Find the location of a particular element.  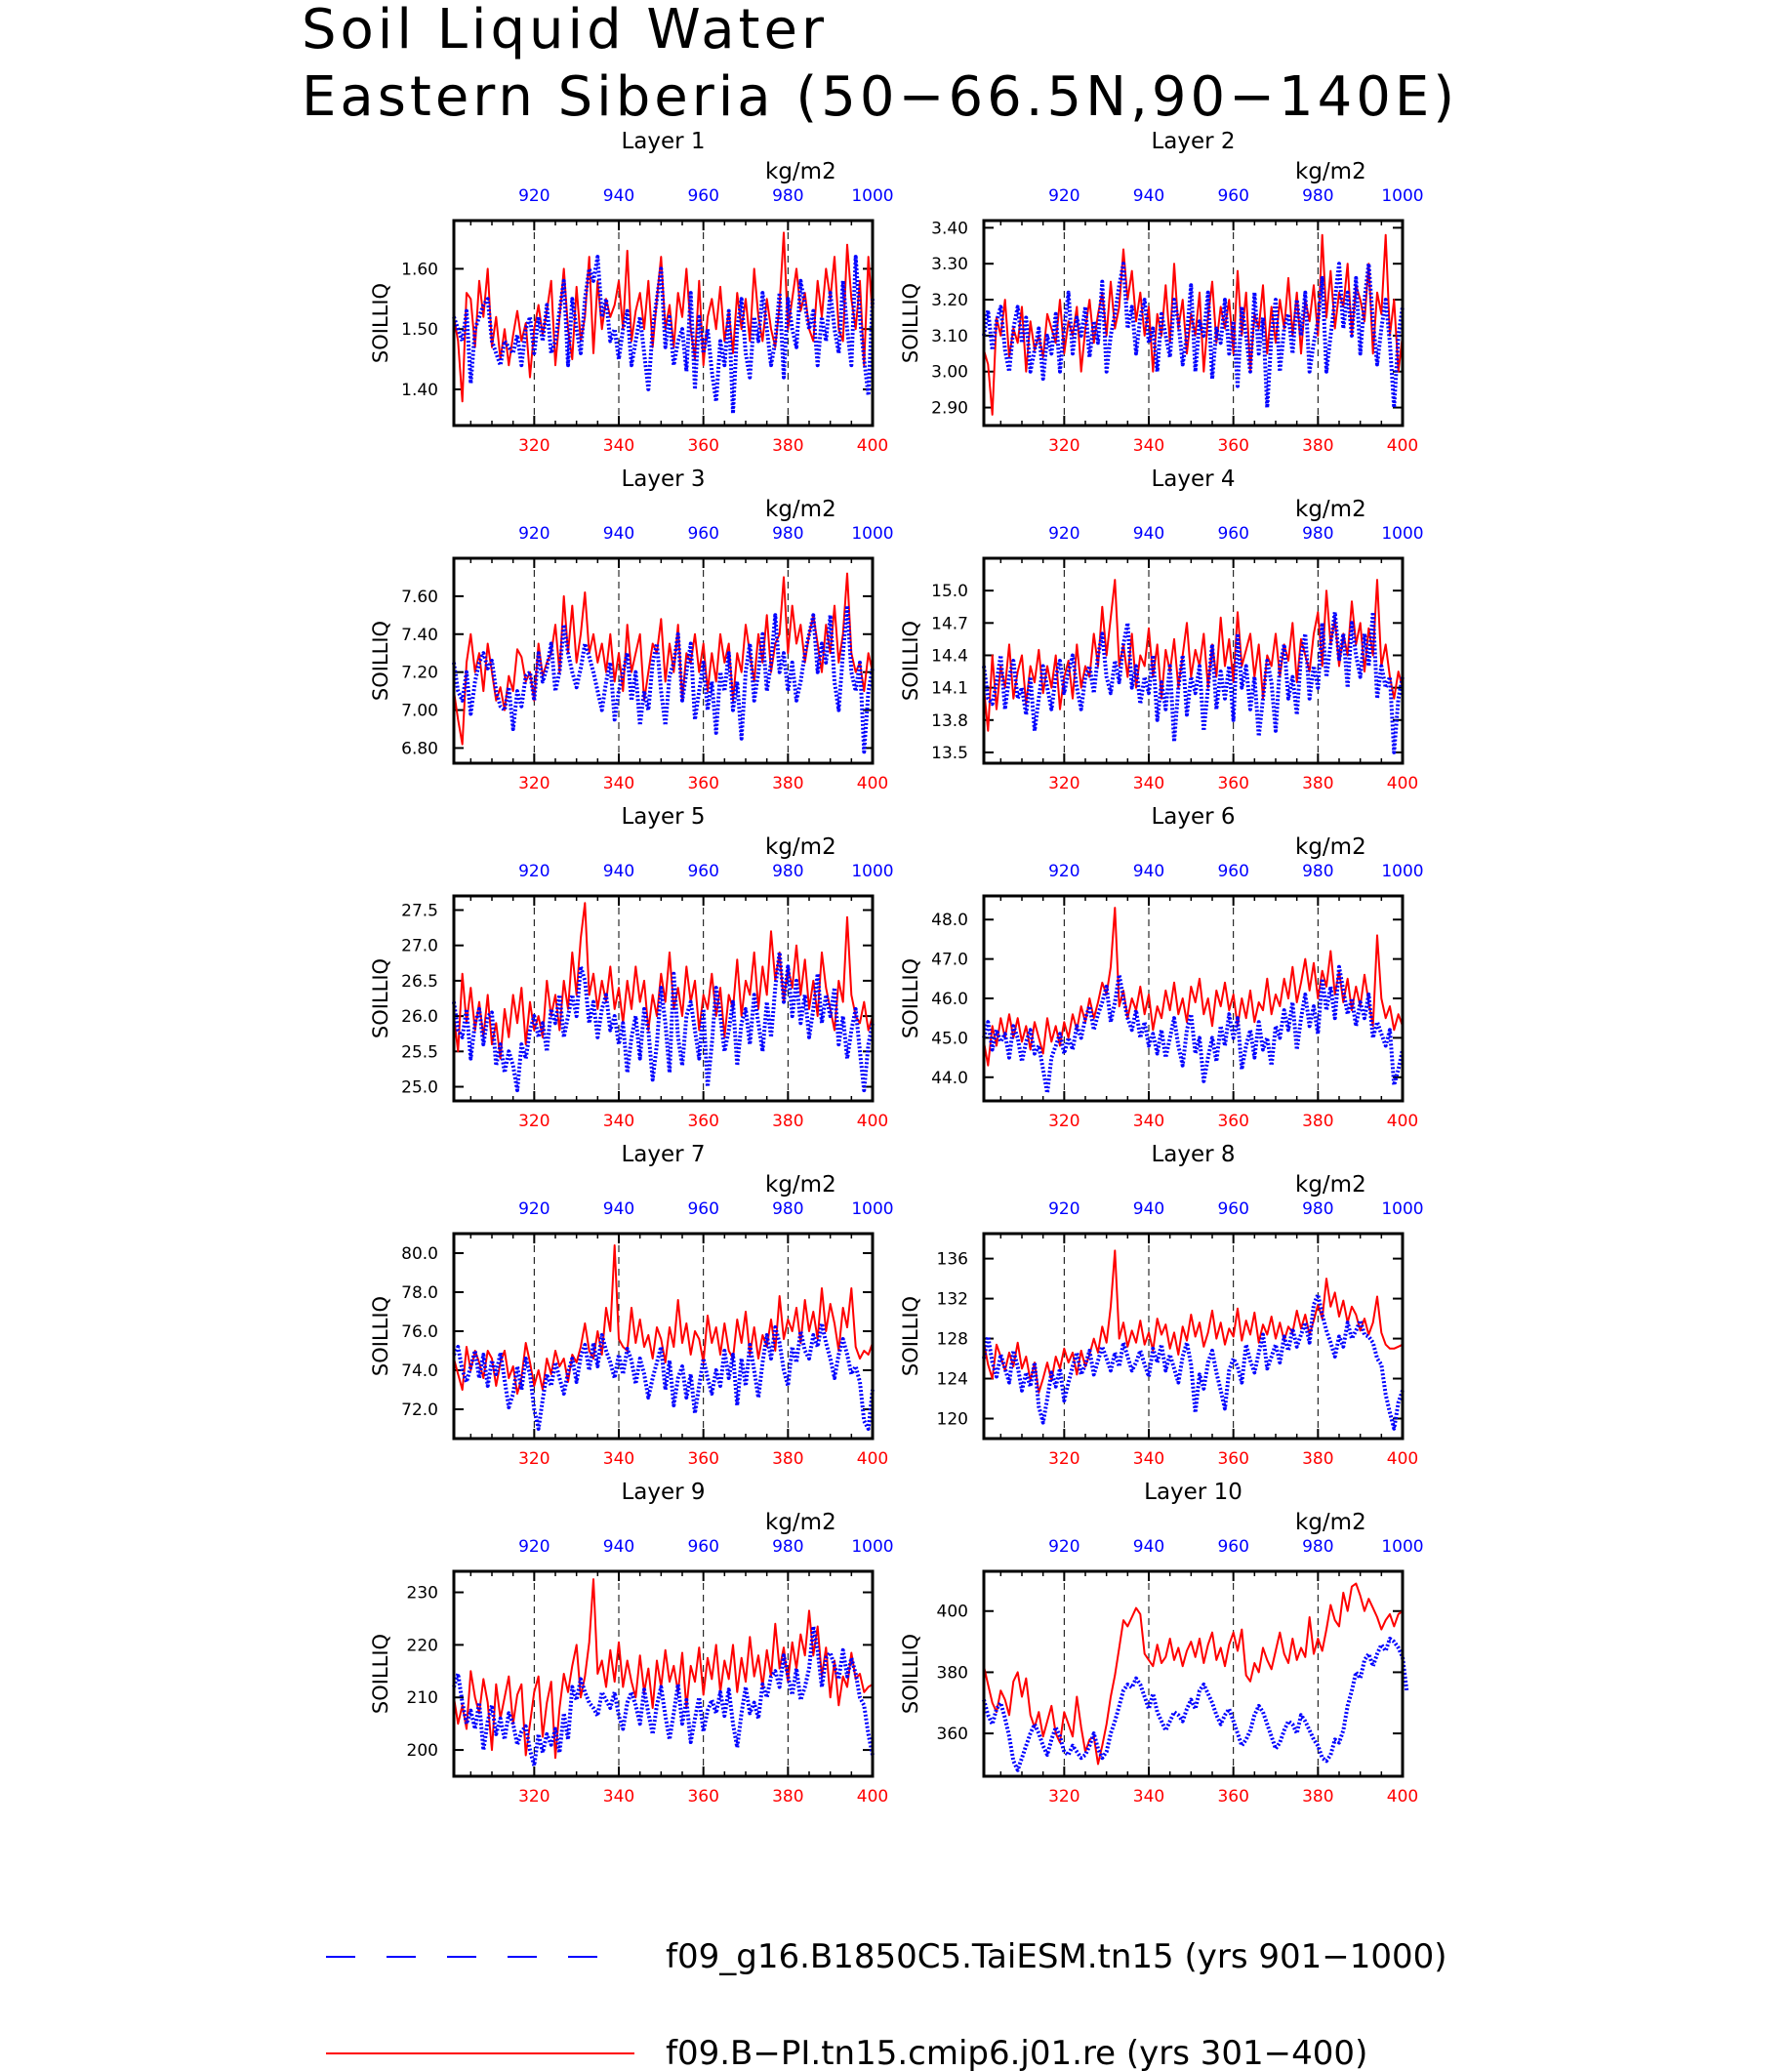

y-tick-label: 3.10 is located at coordinates (949, 337).